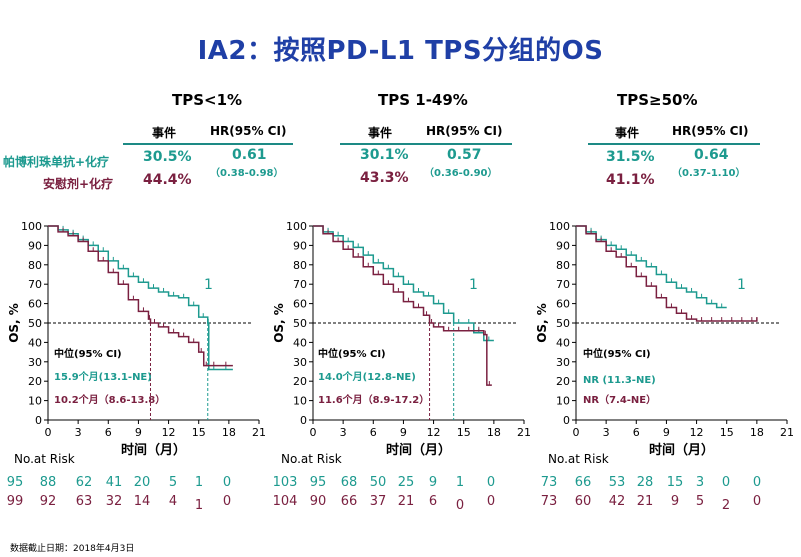  What do you see at coordinates (349, 482) in the screenshot?
I see `panel-2-risk-arm-1-value: 68` at bounding box center [349, 482].